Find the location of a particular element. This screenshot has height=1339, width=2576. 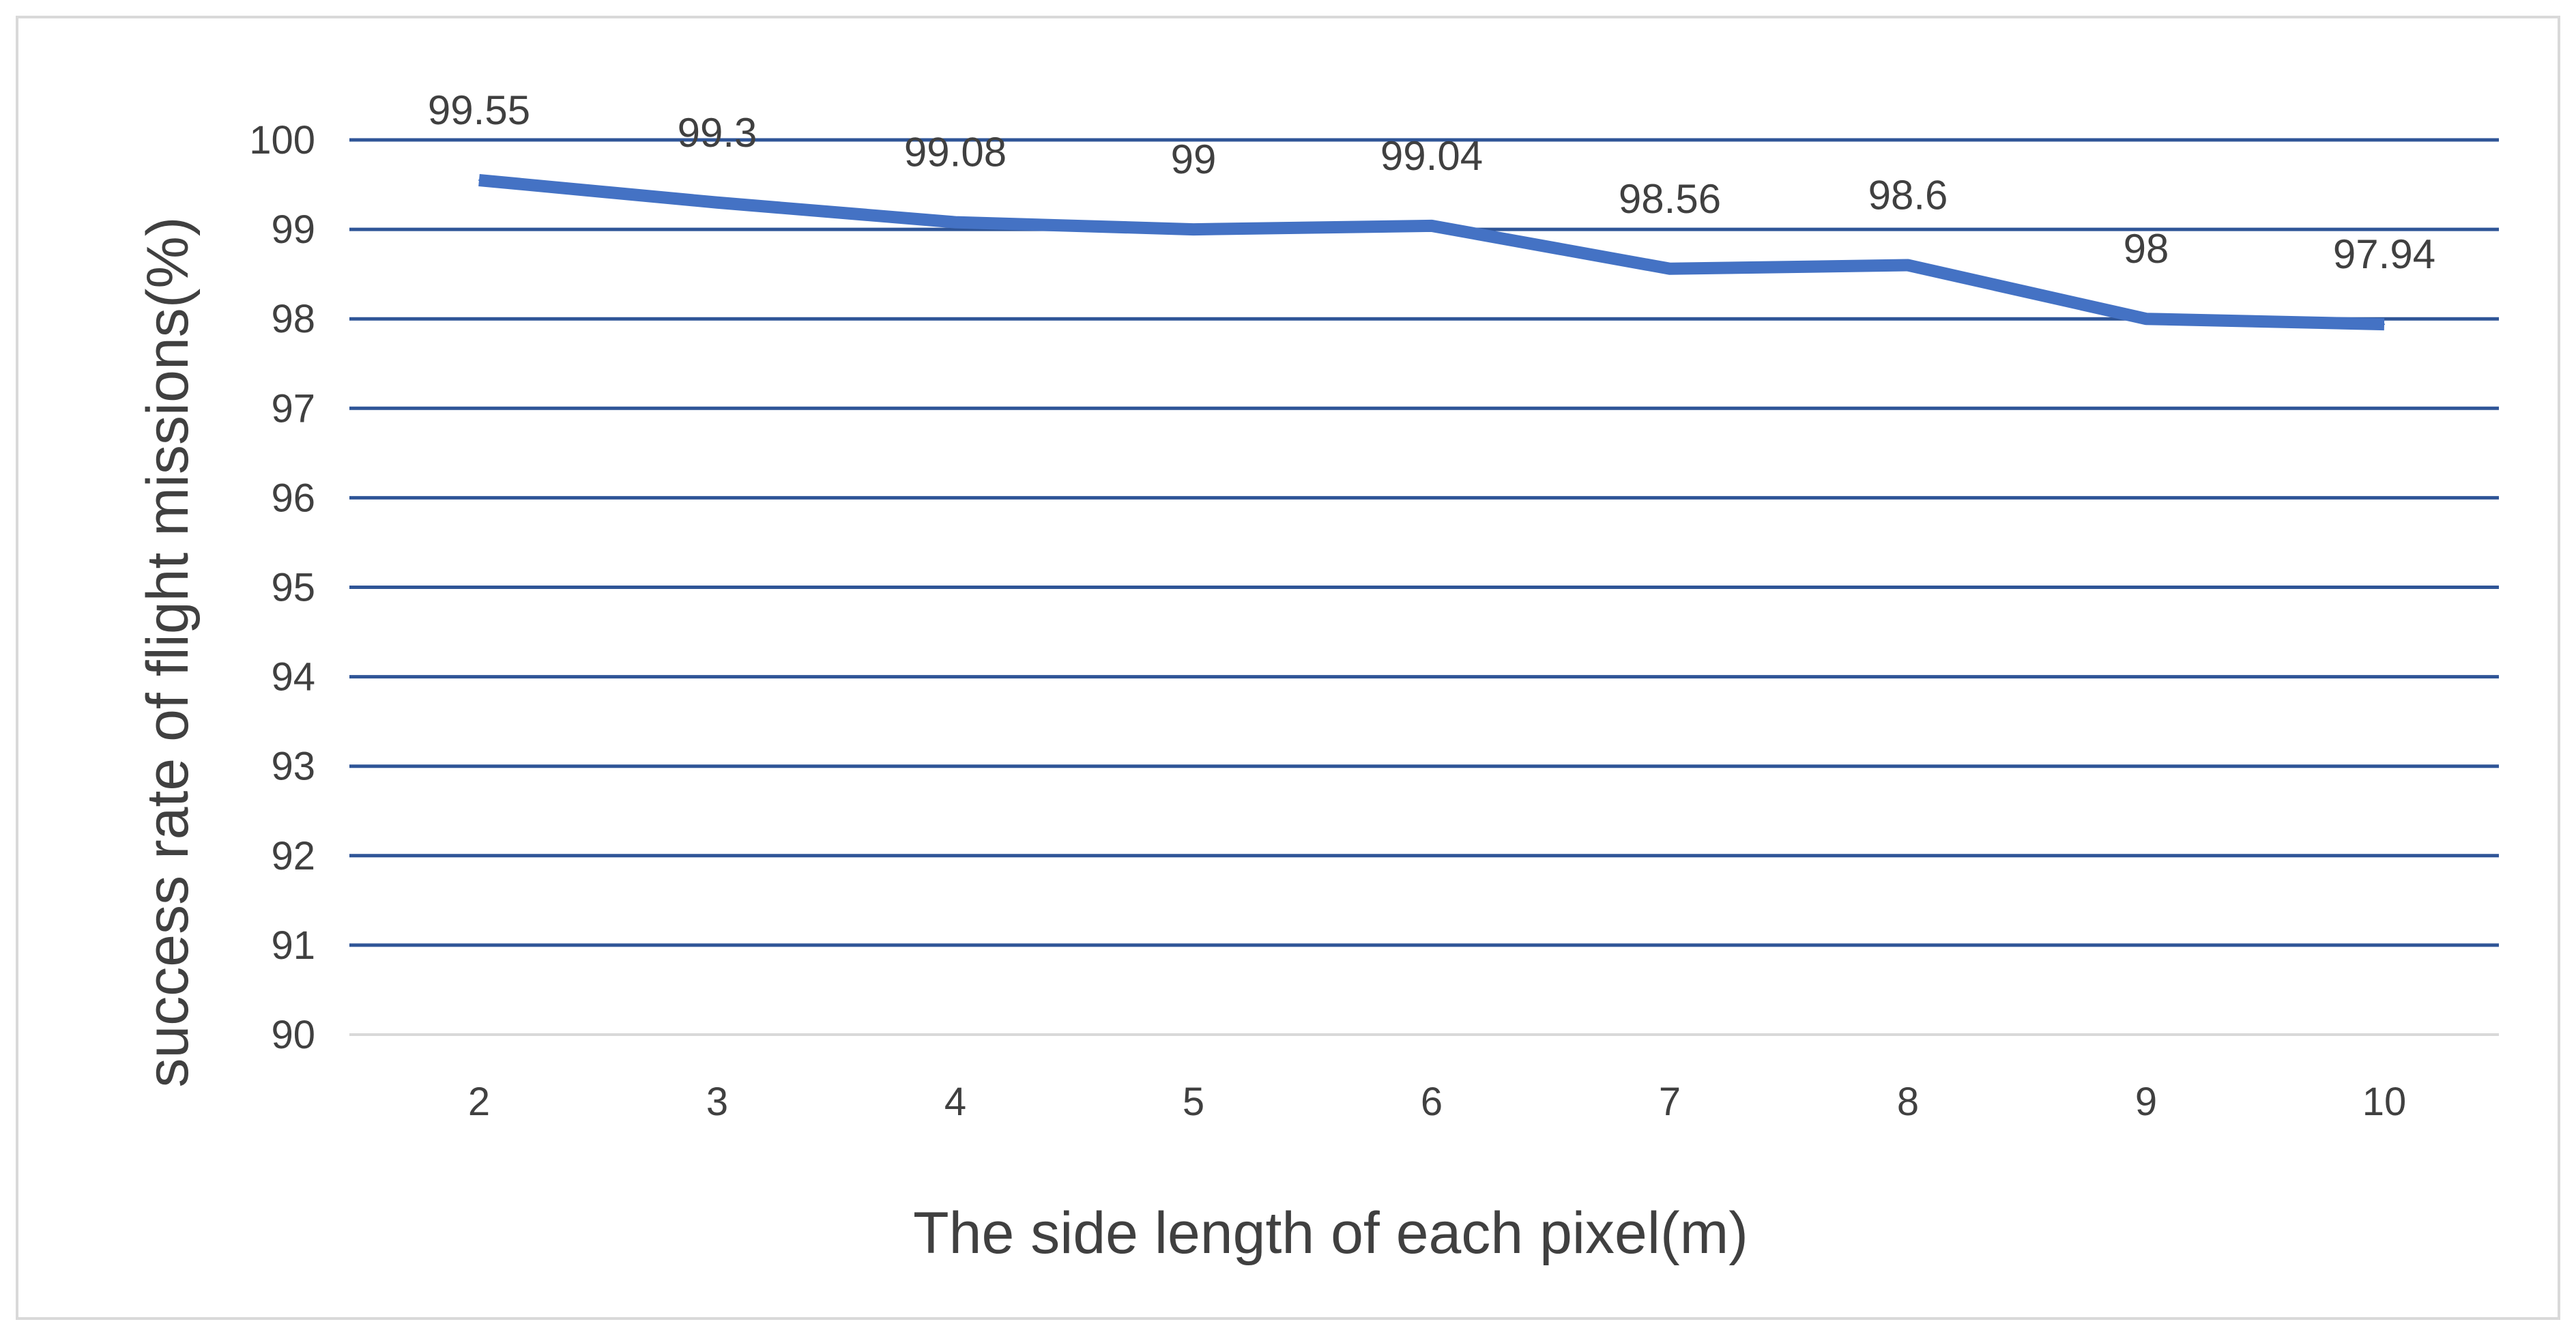

y-tick-label: 100 is located at coordinates (282, 140).